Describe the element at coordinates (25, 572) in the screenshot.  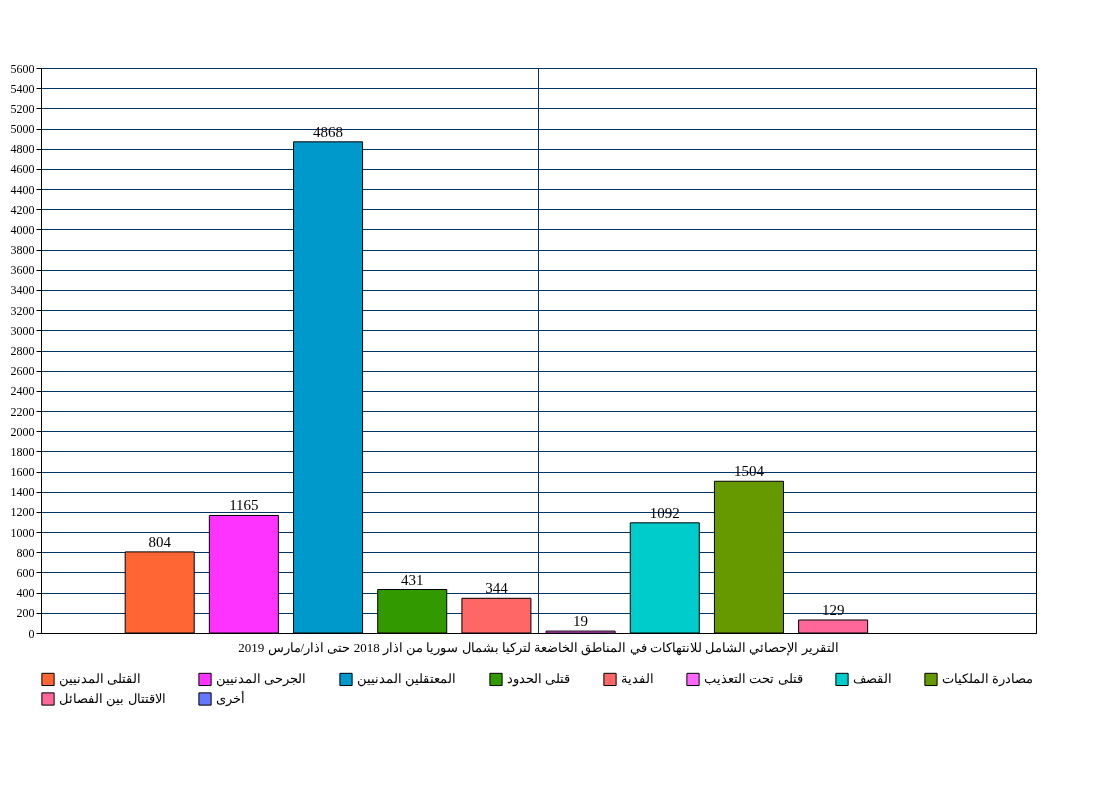
I see `y-tick-label: 600` at that location.